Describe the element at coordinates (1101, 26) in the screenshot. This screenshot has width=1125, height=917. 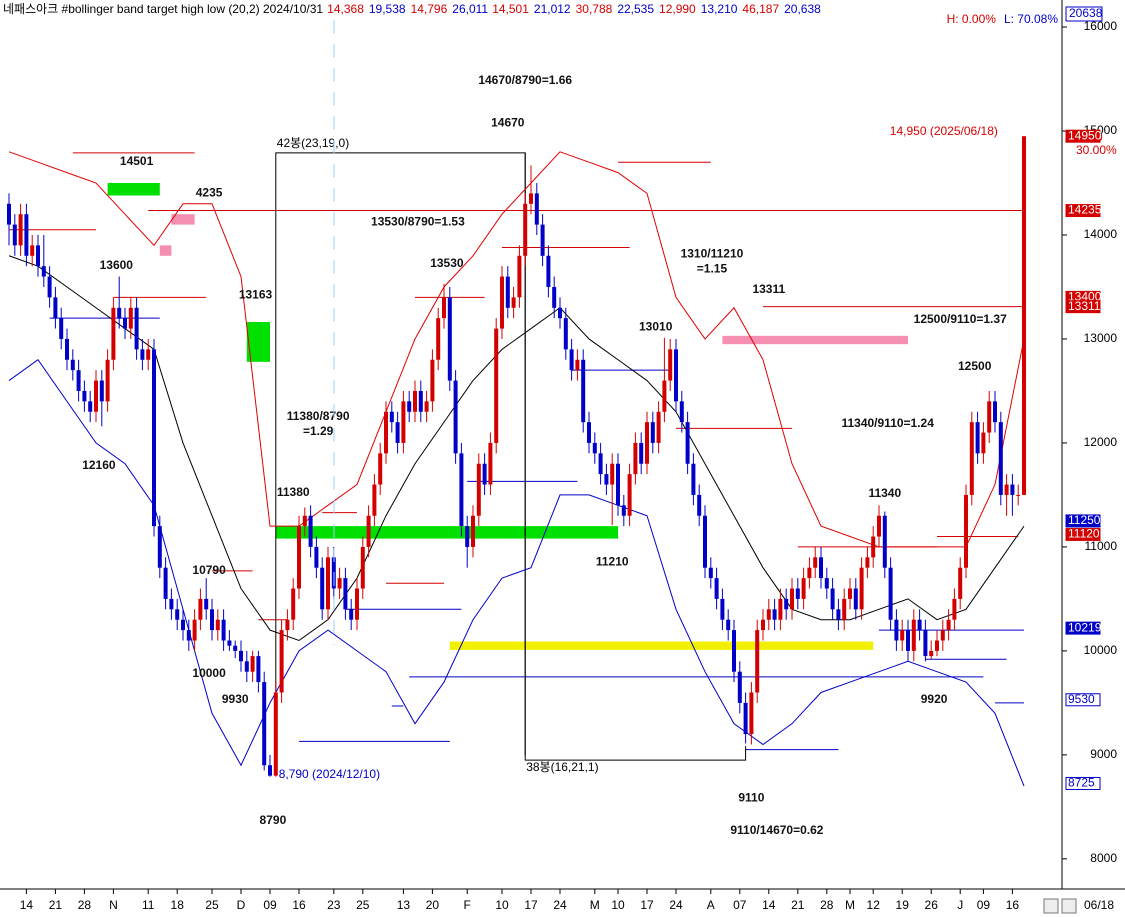
I see `y-tick-label: 16000` at that location.